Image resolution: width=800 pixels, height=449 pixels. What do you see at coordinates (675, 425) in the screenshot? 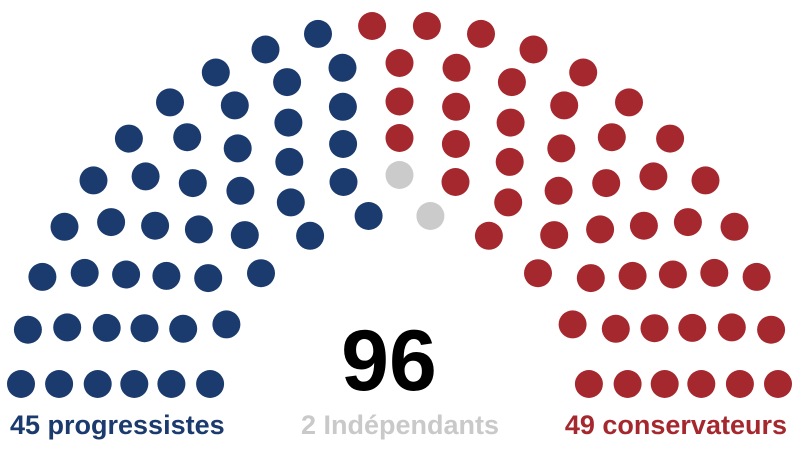
I see `party-label-conservateurs: 49 conservateurs` at bounding box center [675, 425].